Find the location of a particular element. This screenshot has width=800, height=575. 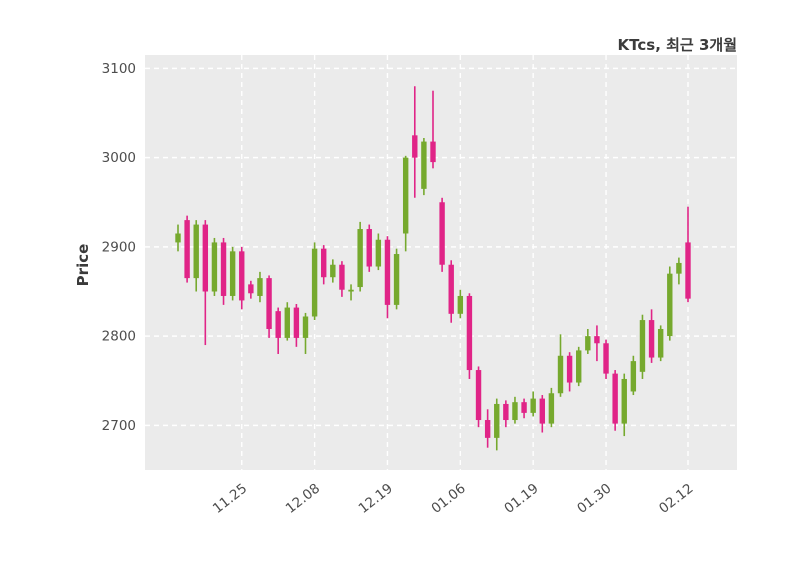

y-tick-label: 3100 is located at coordinates (119, 69).